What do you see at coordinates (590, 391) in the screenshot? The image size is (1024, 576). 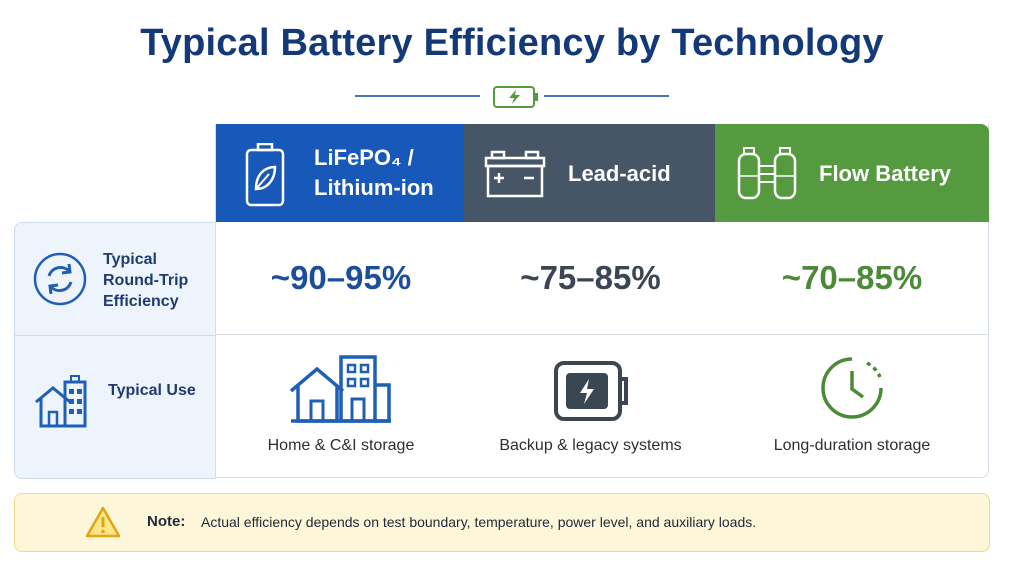 I see `backup-generator-icon` at bounding box center [590, 391].